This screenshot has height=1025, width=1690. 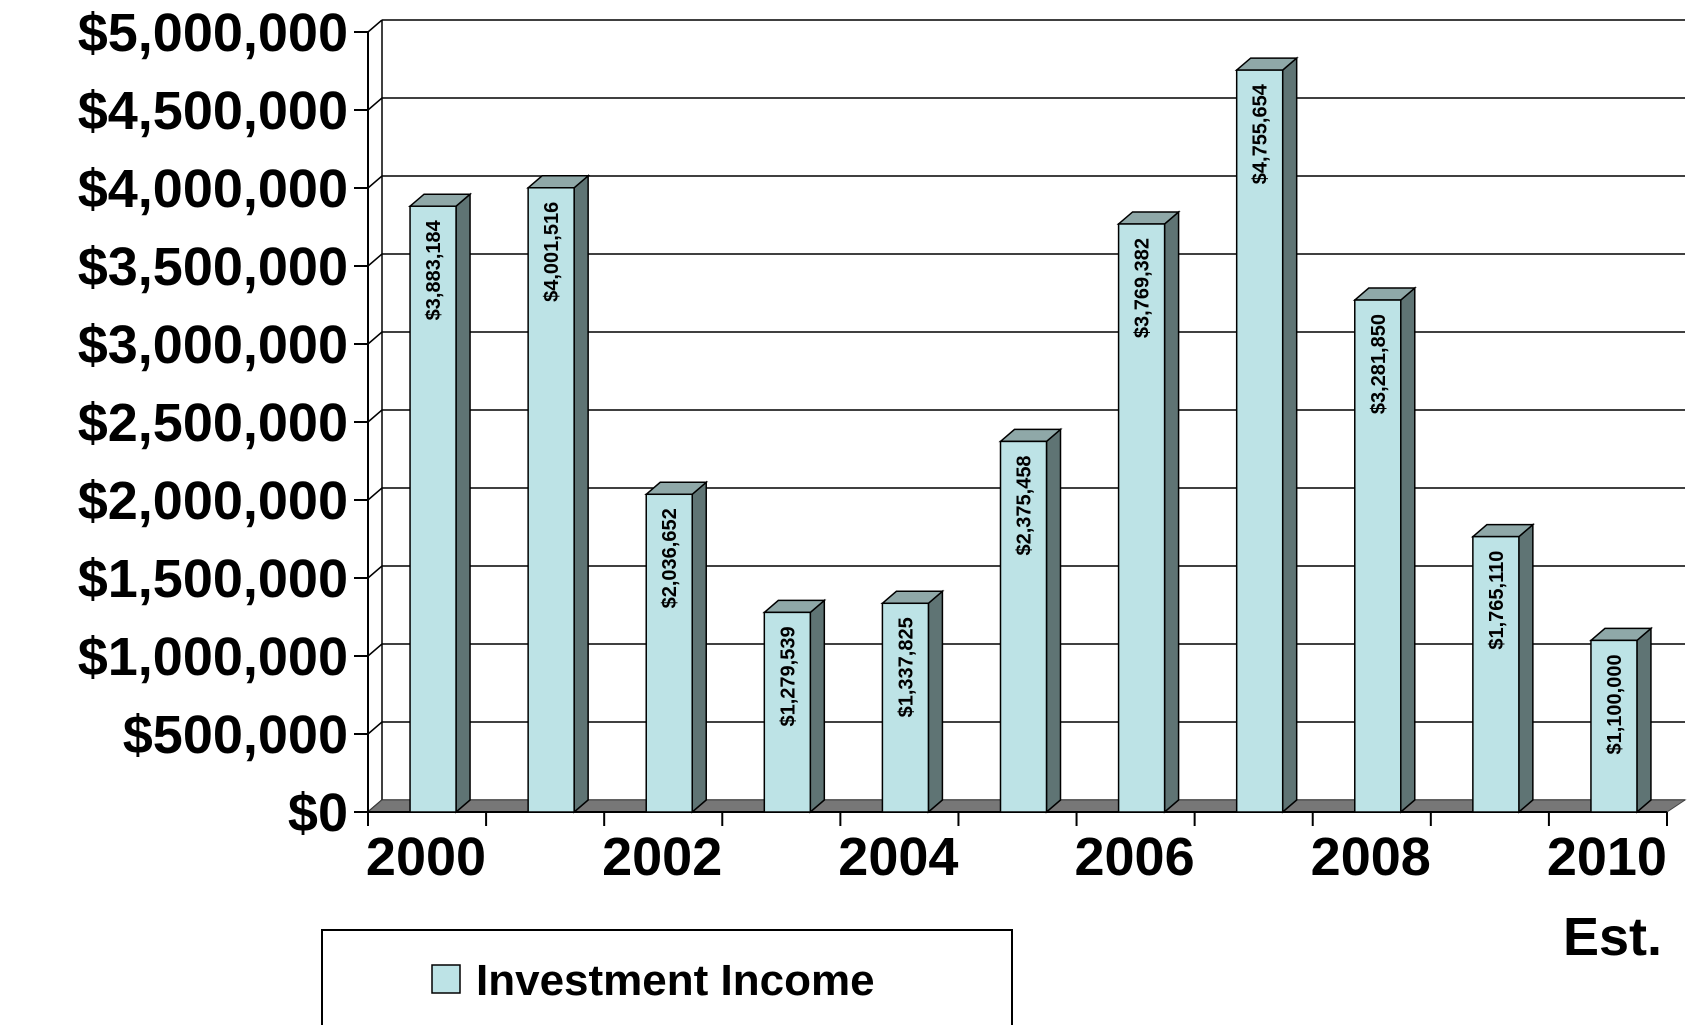 I want to click on y-tick-label: $0, so click(x=318, y=813).